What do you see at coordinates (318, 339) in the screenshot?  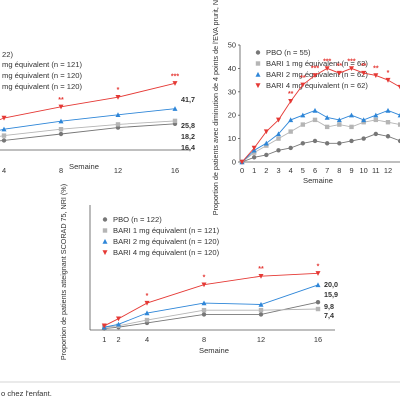 I see `panel-c-x-tick-label: 16` at bounding box center [318, 339].